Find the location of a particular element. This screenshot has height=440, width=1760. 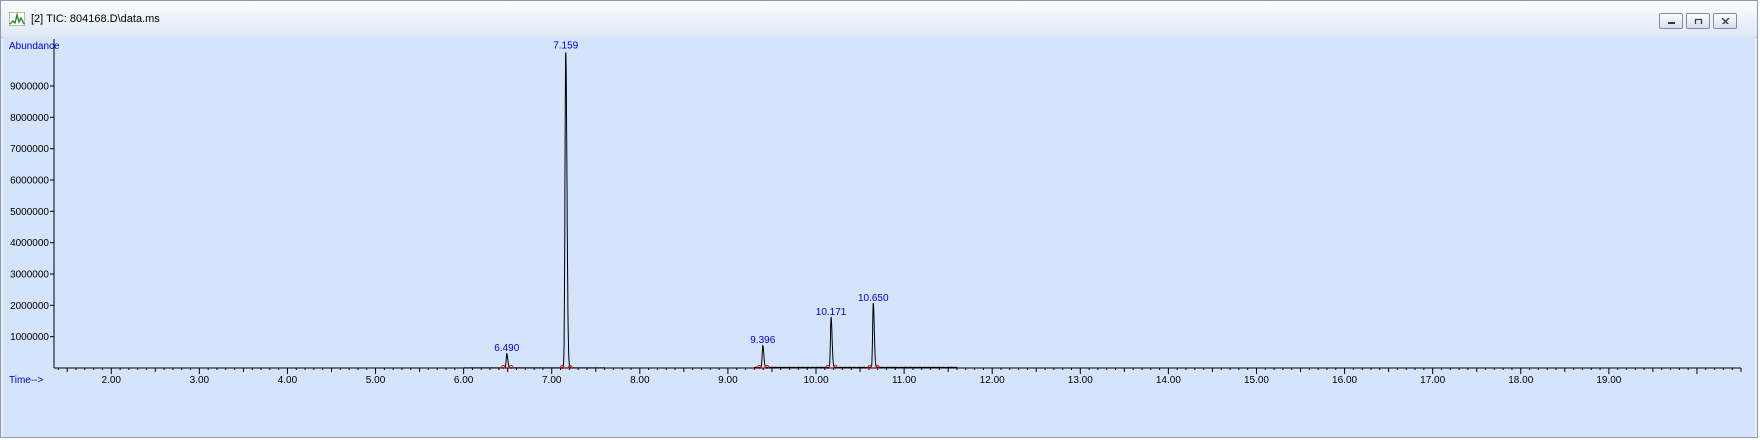

y-tick-label-4: 5000000 is located at coordinates (29, 212).